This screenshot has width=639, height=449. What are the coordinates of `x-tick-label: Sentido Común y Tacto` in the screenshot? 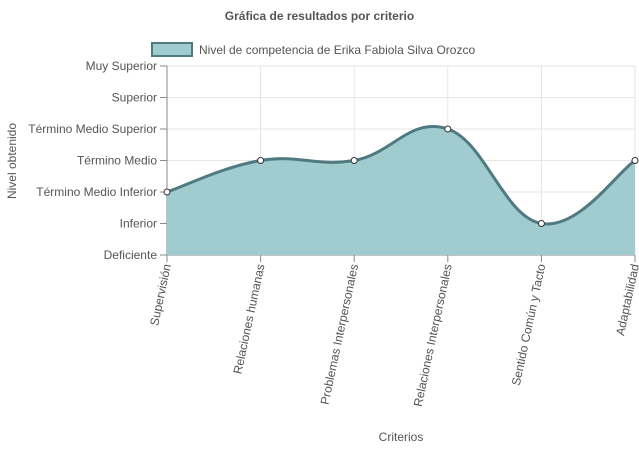 It's located at (529, 324).